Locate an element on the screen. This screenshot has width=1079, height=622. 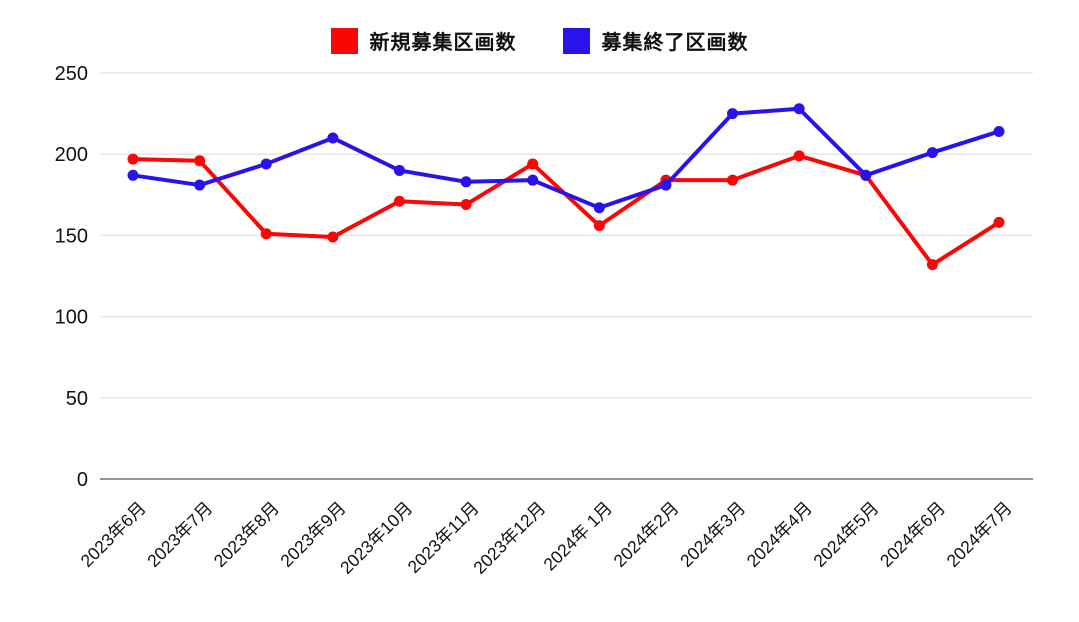
legend-item-closed-listings: 募集終了区画数 is located at coordinates (655, 40).